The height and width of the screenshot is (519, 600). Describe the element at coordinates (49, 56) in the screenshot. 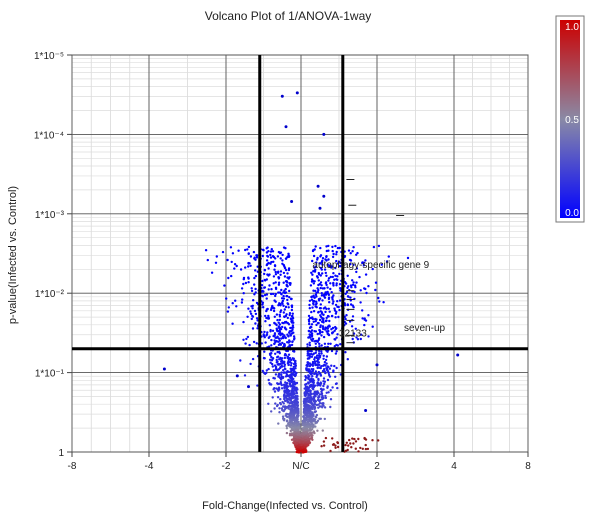

I see `y-tick-label: 1*10⁻⁵` at that location.